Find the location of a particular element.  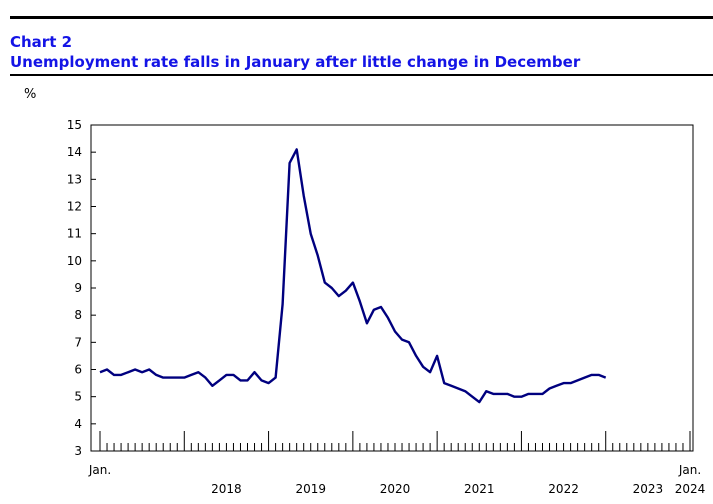

y-tick-label: 15 is located at coordinates (74, 125).